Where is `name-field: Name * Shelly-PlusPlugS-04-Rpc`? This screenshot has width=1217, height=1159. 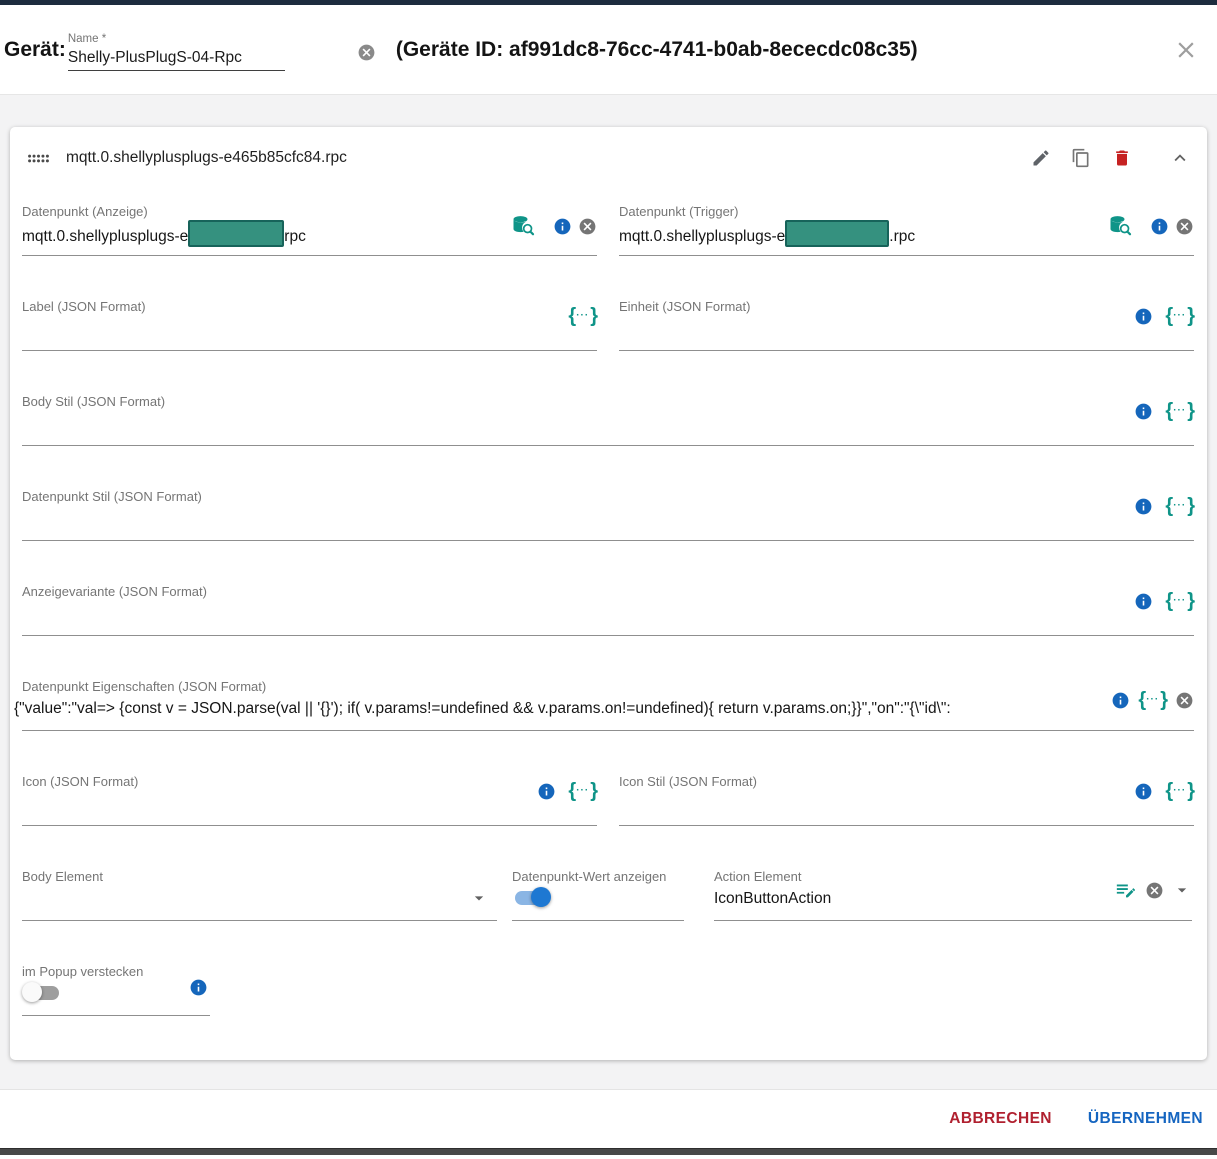 name-field: Name * Shelly-PlusPlugS-04-Rpc is located at coordinates (176, 51).